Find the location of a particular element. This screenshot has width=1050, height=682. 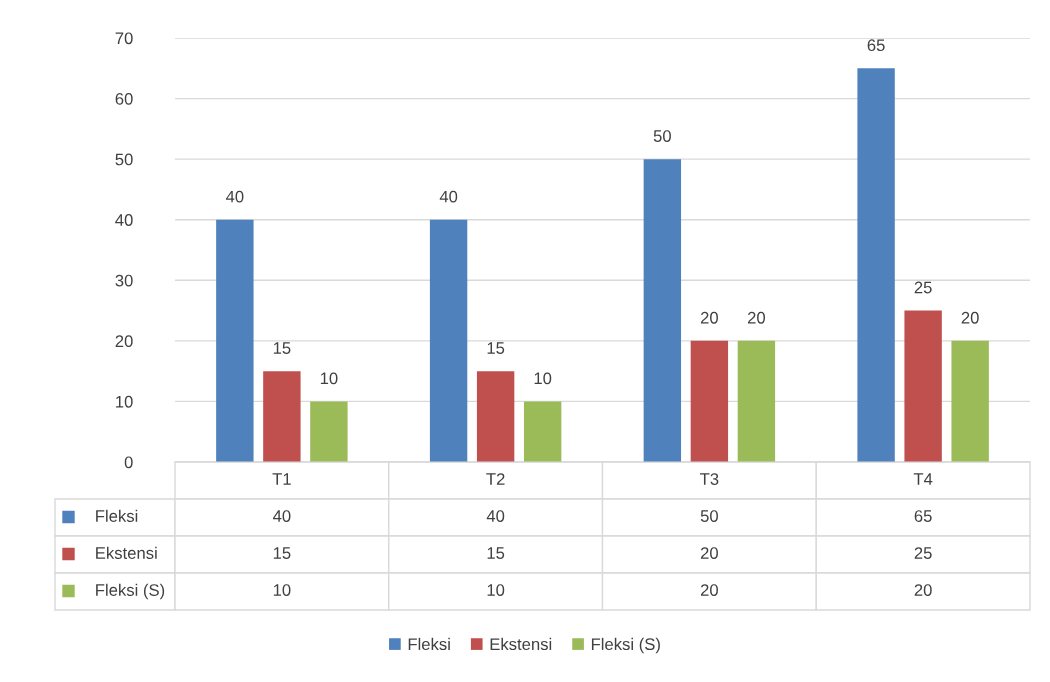

data-label: 50 is located at coordinates (709, 516).